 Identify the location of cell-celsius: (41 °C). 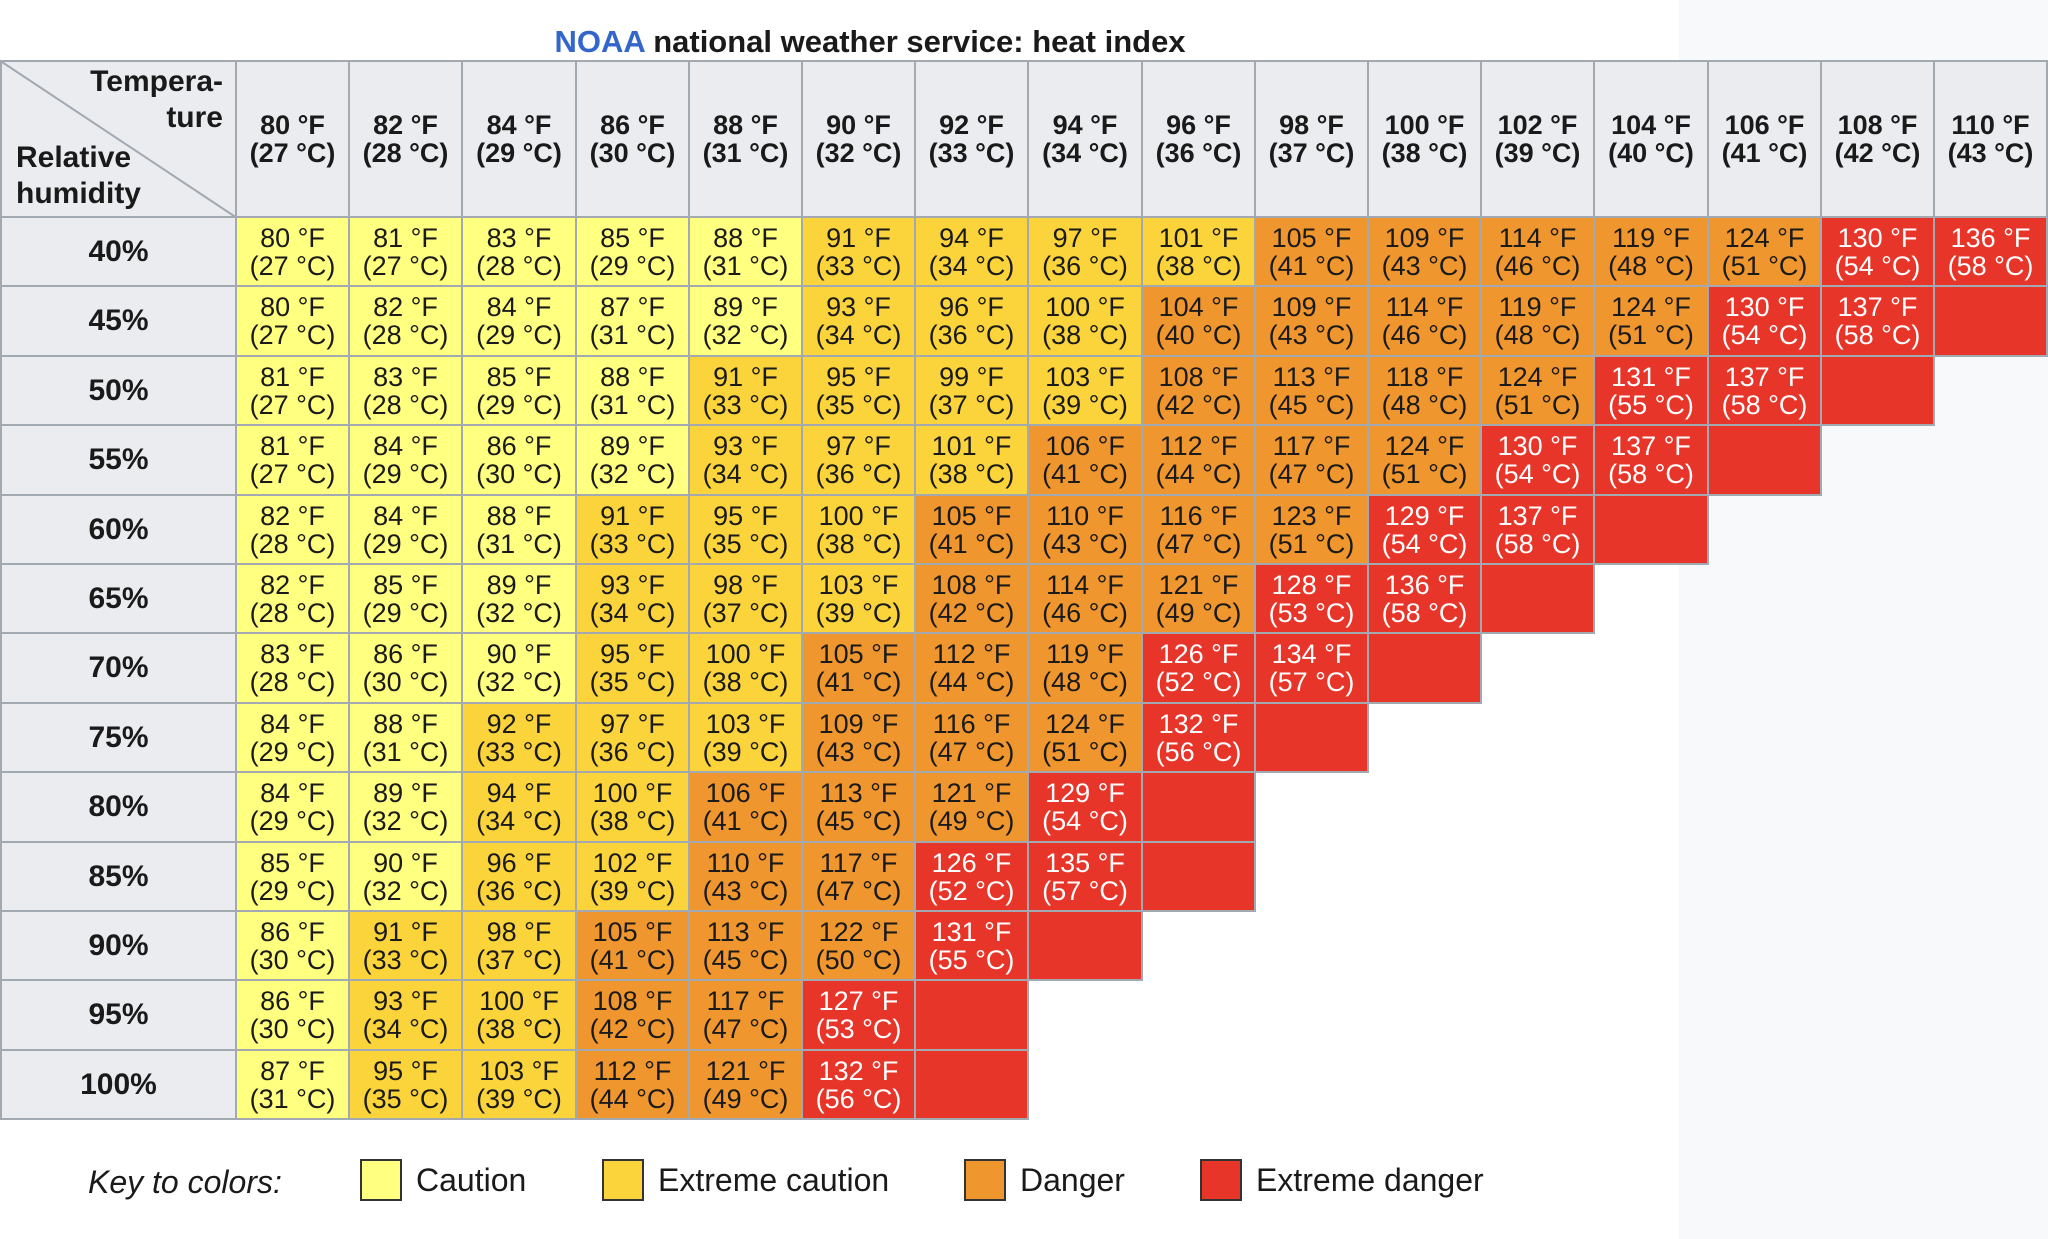
(971, 543).